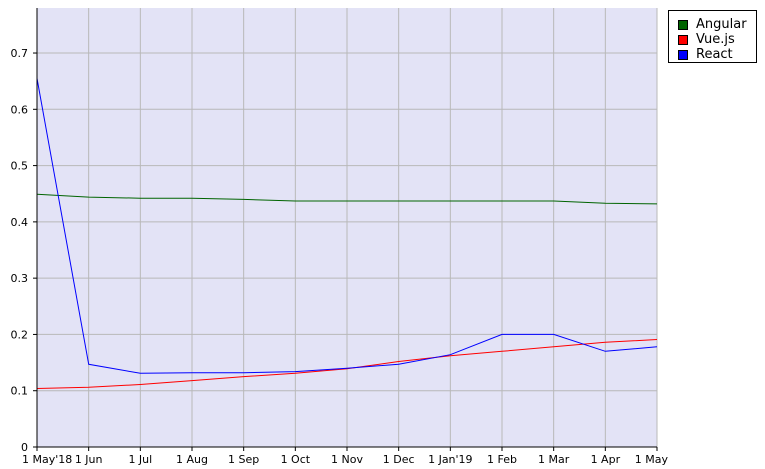  Describe the element at coordinates (721, 24) in the screenshot. I see `legend-label-angular: Angular` at that location.